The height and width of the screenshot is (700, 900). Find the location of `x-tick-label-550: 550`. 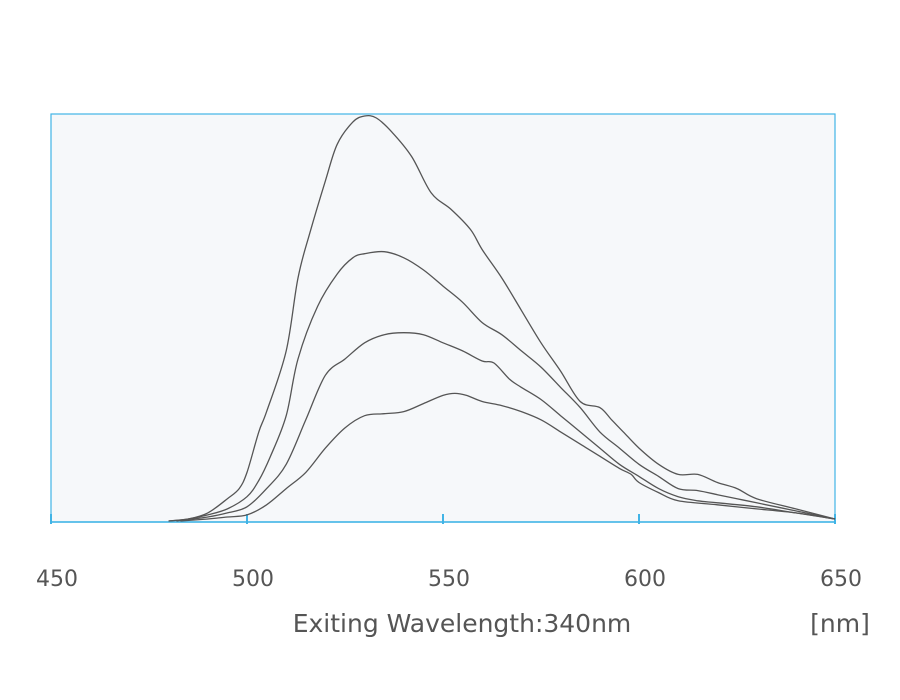

x-tick-label-550: 550 is located at coordinates (449, 579).